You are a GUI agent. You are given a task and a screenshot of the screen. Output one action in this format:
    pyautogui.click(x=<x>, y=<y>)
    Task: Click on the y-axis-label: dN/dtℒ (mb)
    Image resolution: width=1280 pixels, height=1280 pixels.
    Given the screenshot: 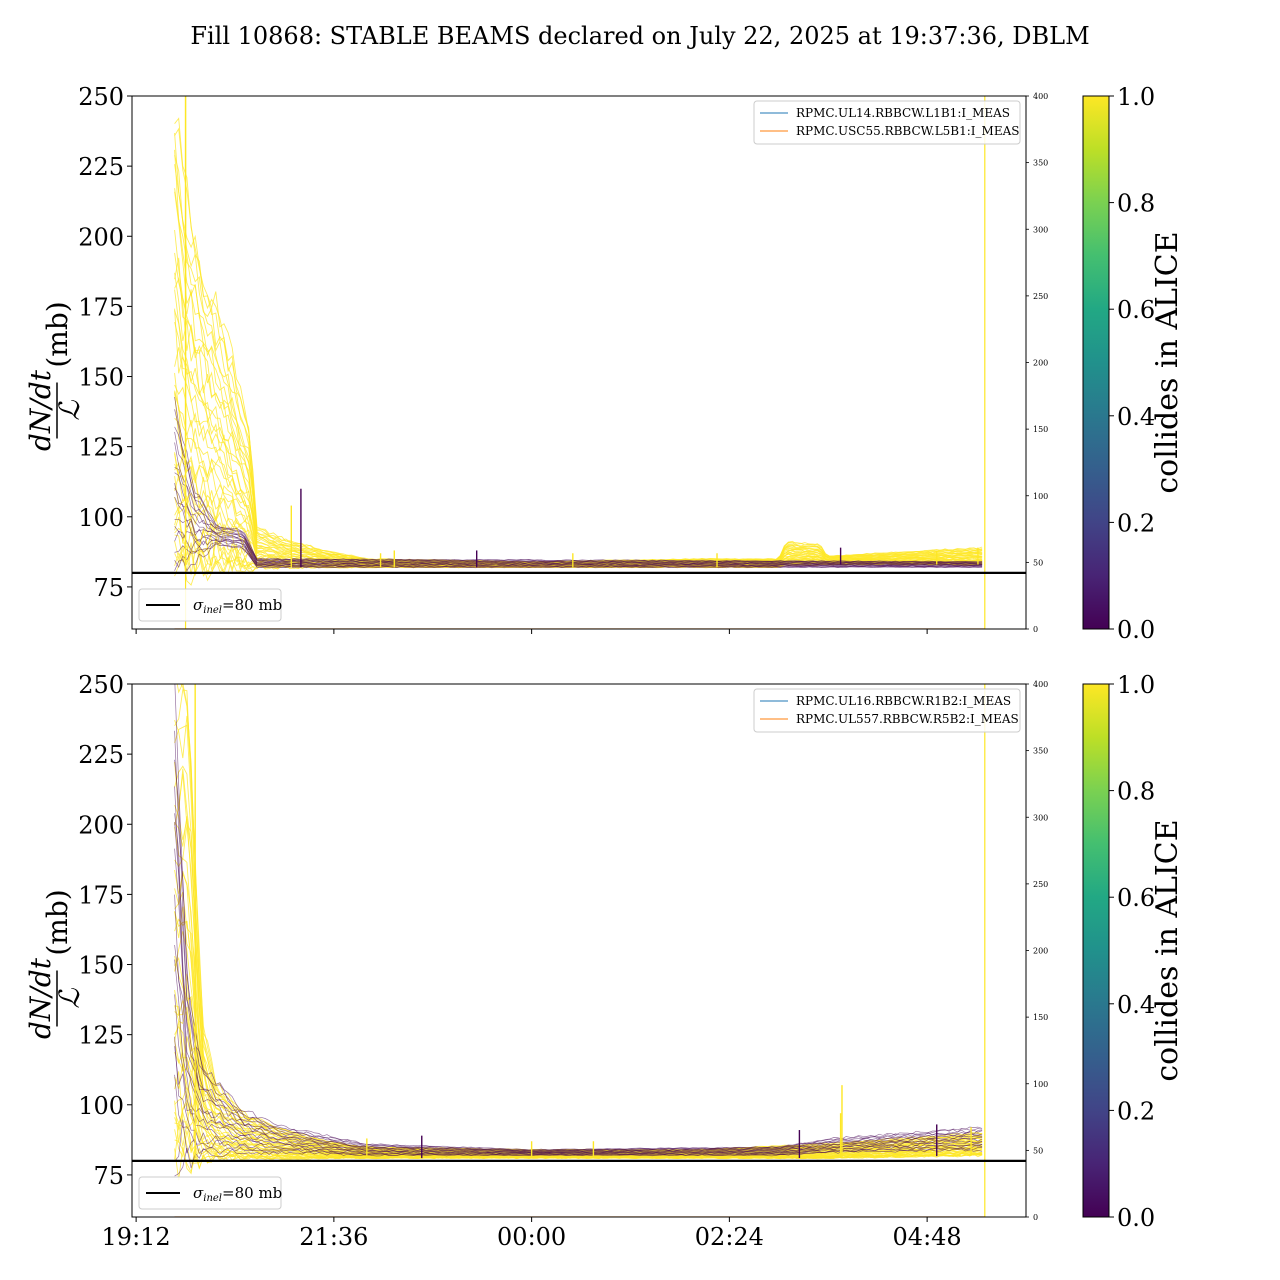 What is the action you would take?
    pyautogui.click(x=55, y=964)
    